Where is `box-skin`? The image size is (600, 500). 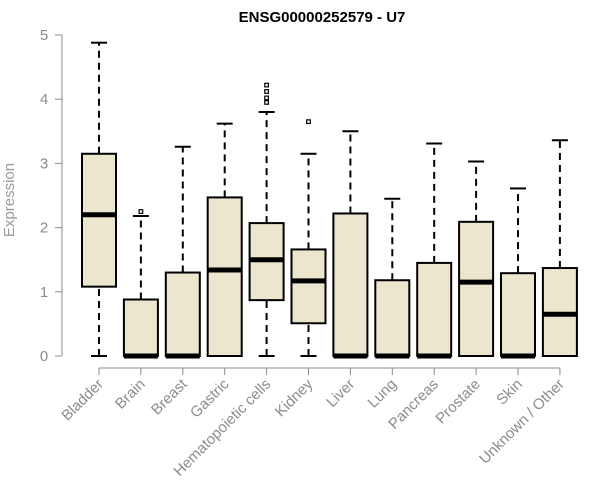
box-skin is located at coordinates (518, 273).